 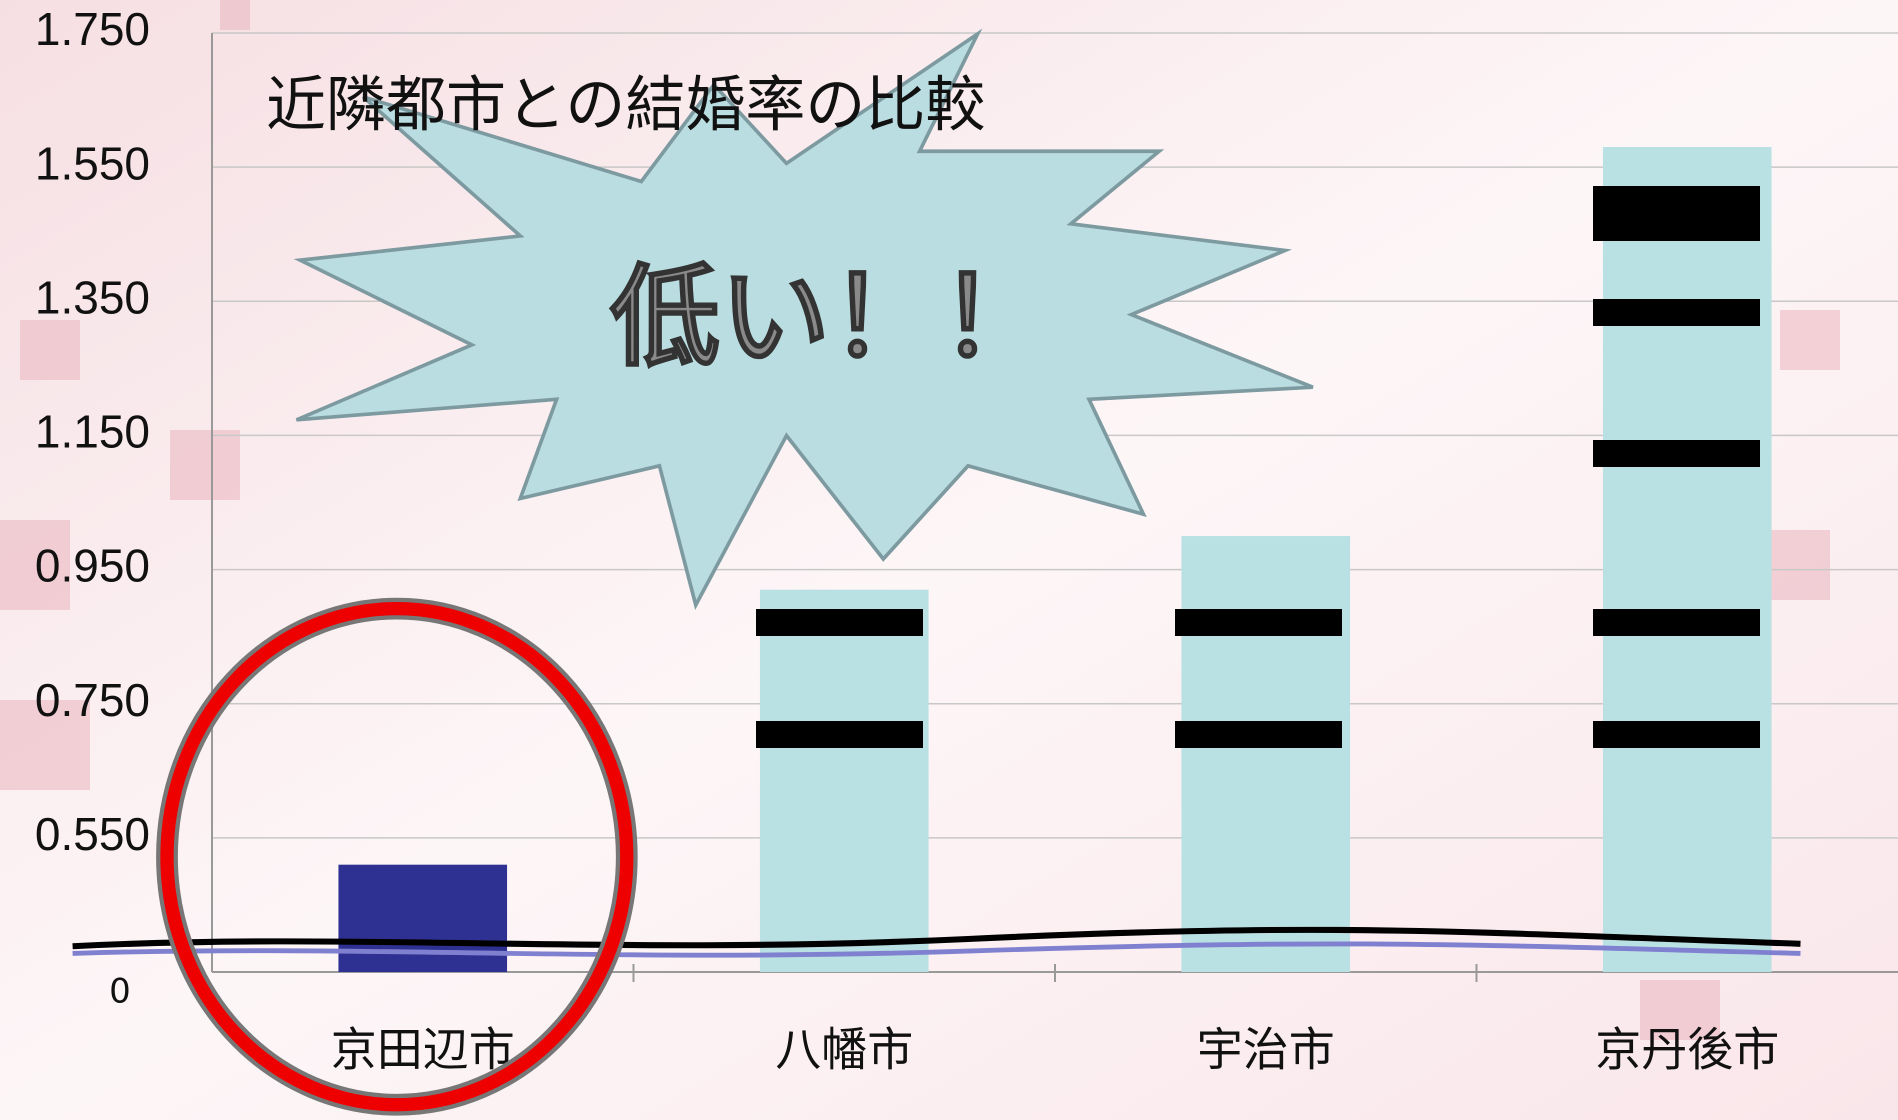 What do you see at coordinates (92, 297) in the screenshot?
I see `y-tick-label: 1.350` at bounding box center [92, 297].